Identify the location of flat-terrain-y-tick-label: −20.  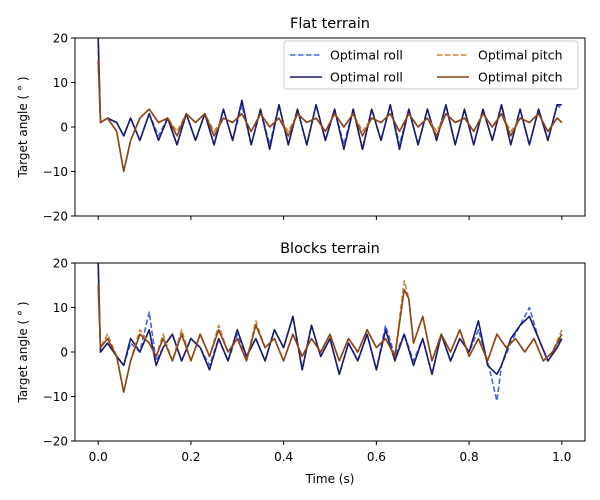
(55, 217).